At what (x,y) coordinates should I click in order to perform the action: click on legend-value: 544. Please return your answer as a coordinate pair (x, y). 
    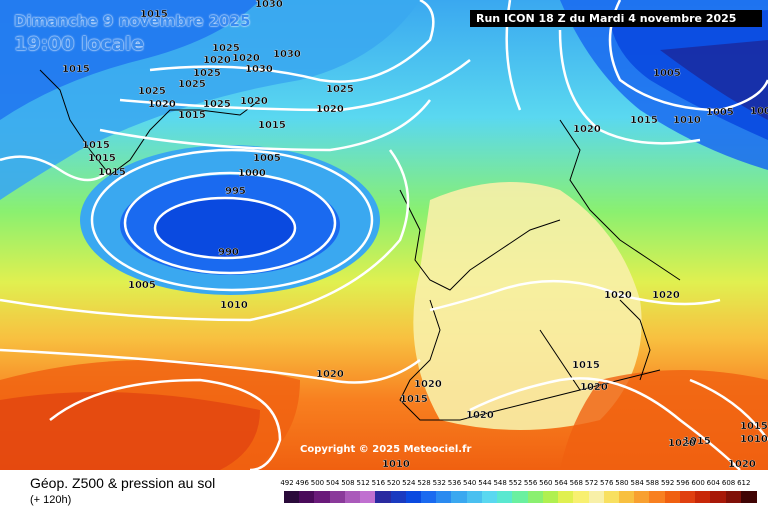
    Looking at the image, I should click on (485, 483).